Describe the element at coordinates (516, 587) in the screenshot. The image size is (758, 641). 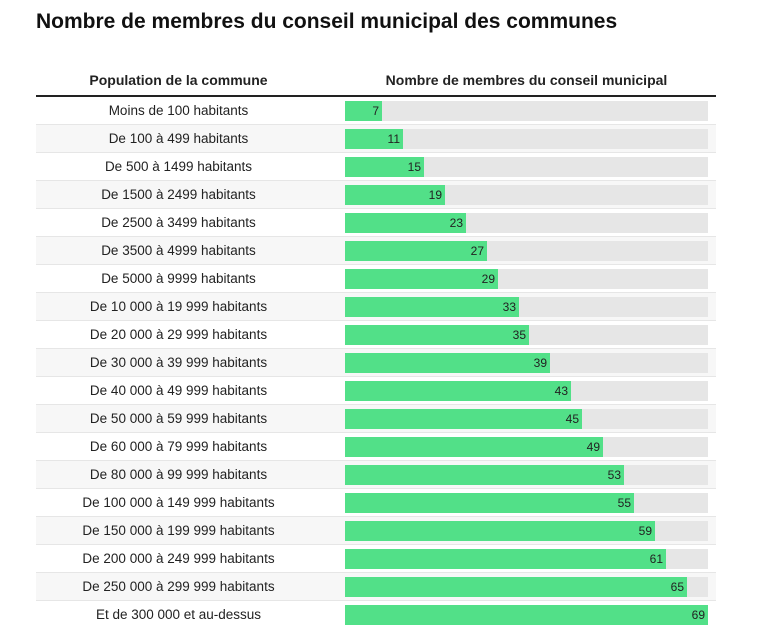
I see `bar: 65` at that location.